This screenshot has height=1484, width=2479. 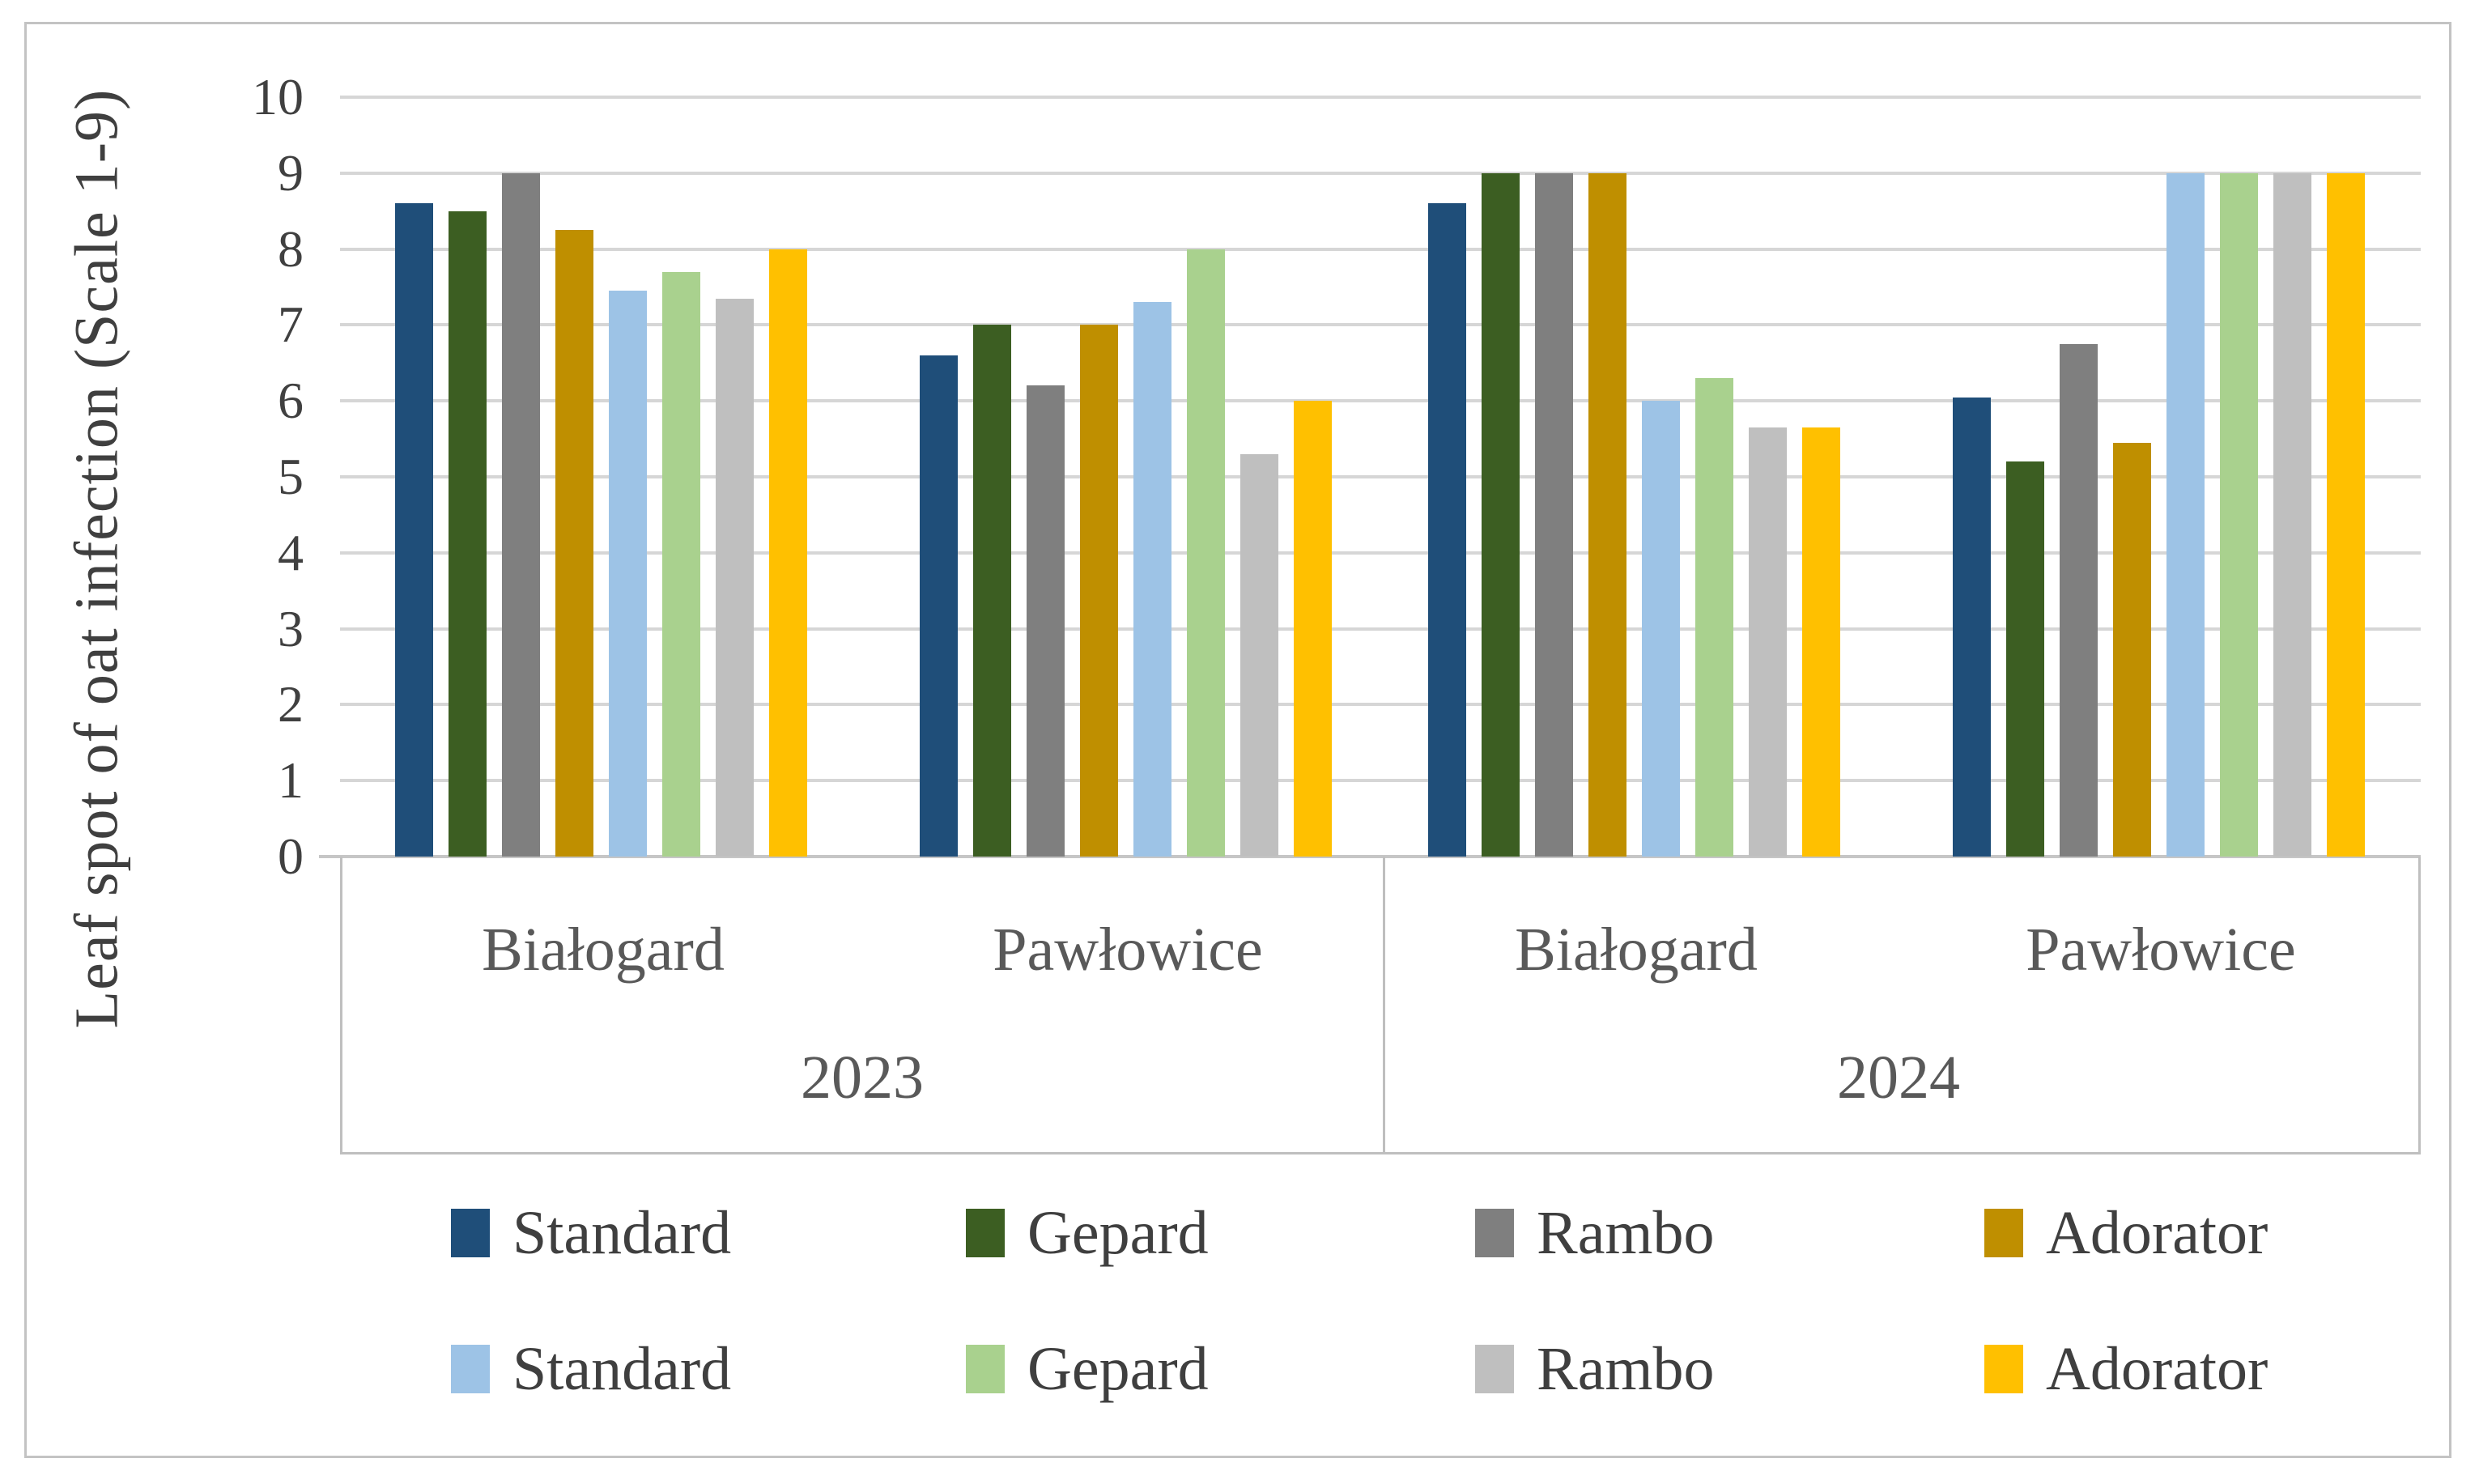 I want to click on bar-gepard-s1-g3, so click(x=2025, y=659).